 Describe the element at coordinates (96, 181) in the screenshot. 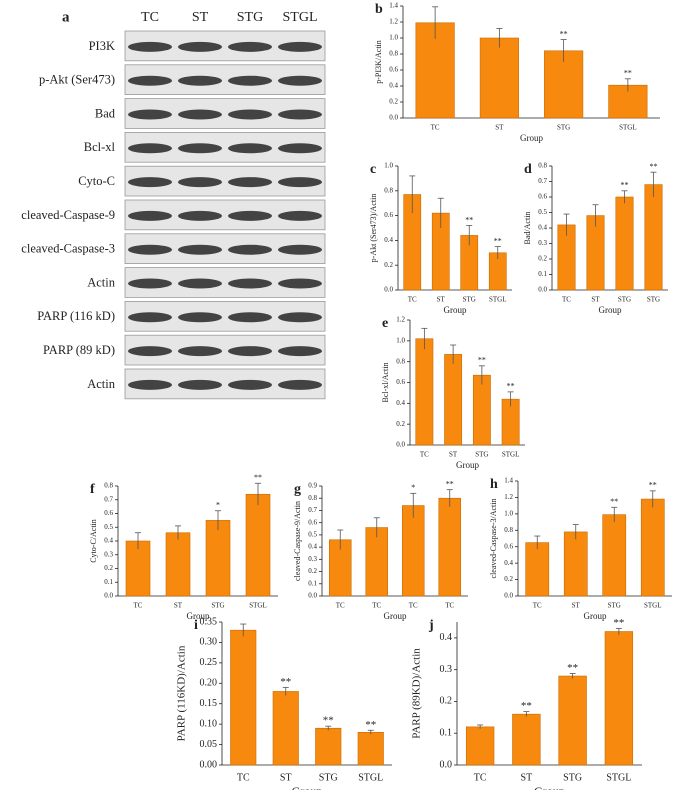

I see `row-label: Cyto-C` at that location.